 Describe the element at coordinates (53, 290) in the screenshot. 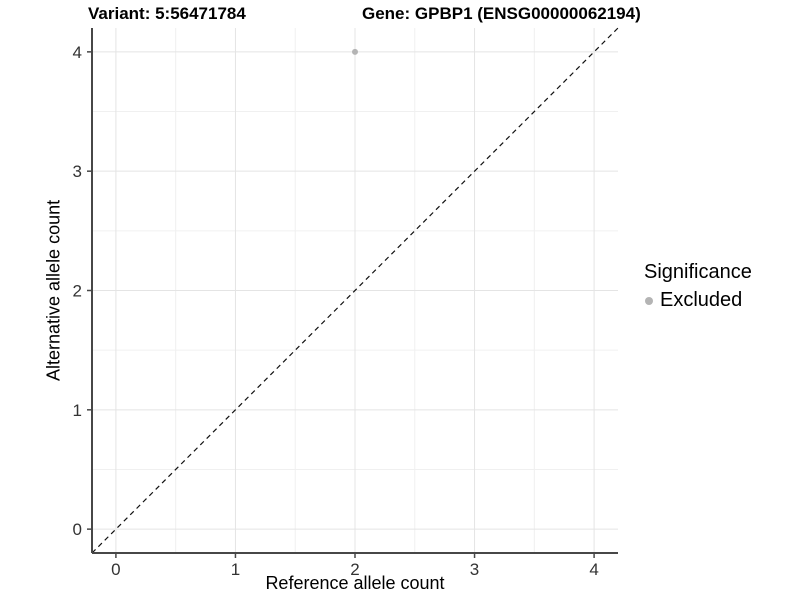

I see `y-axis-title: Alternative allele count` at that location.